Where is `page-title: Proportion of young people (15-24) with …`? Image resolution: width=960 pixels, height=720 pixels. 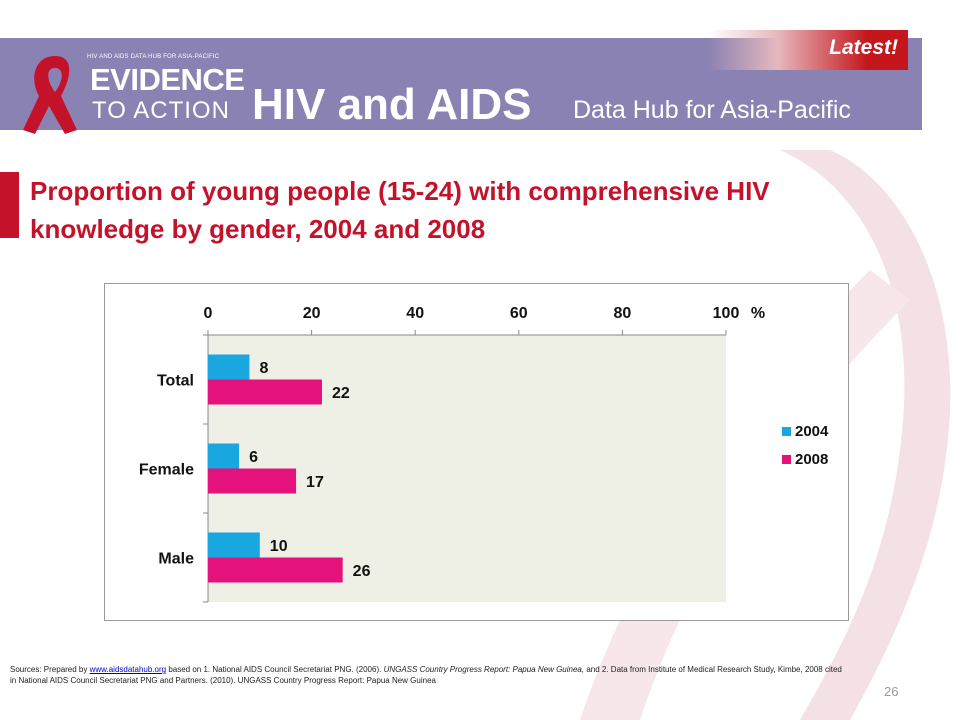
page-title: Proportion of young people (15-24) with … is located at coordinates (400, 210).